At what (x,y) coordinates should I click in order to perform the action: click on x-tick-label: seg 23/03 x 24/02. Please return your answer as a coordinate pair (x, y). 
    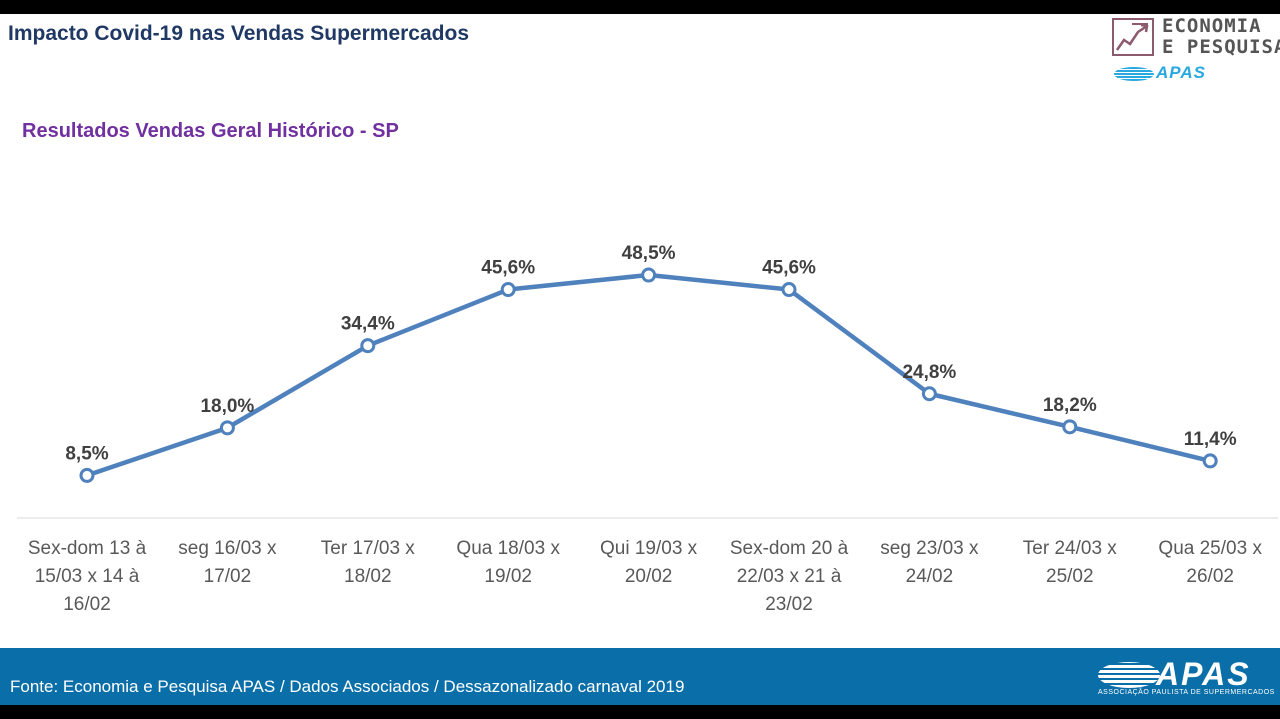
    Looking at the image, I should click on (929, 562).